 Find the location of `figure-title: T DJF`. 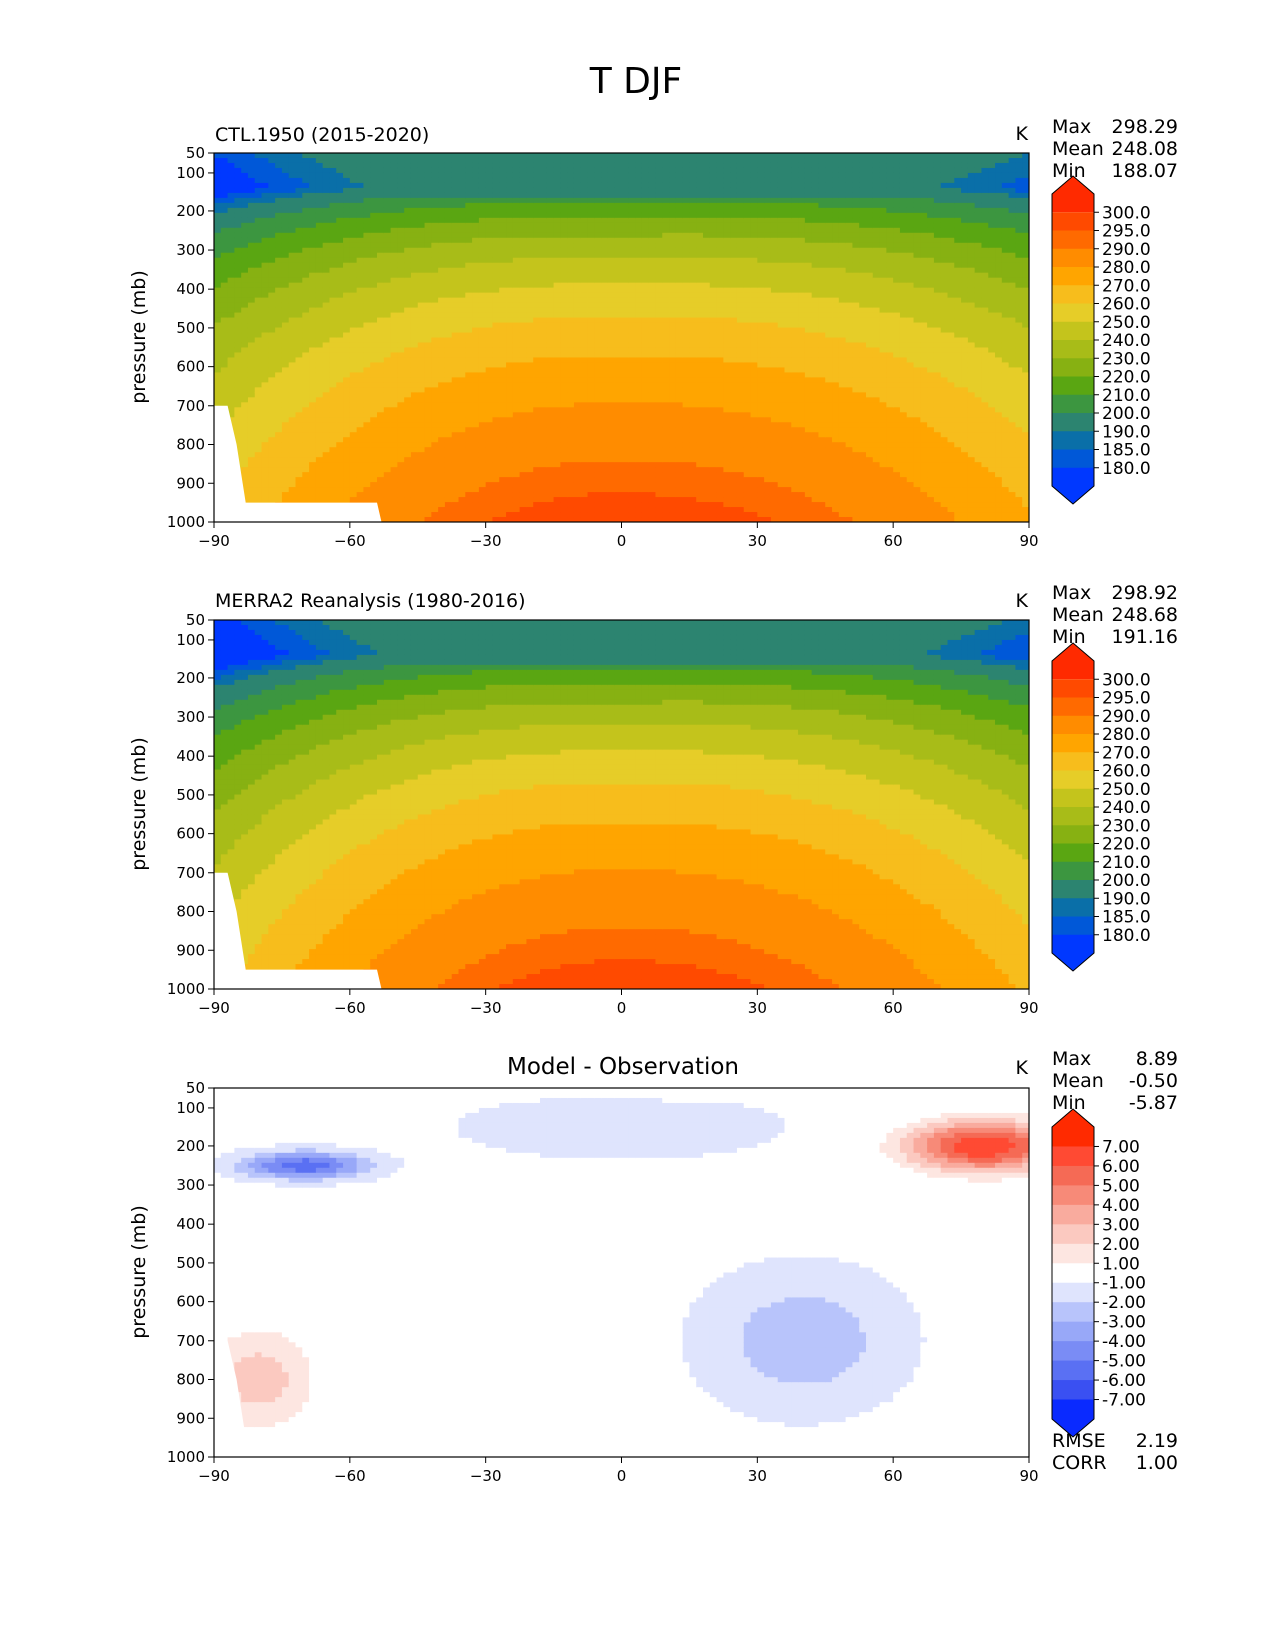

figure-title: T DJF is located at coordinates (635, 81).